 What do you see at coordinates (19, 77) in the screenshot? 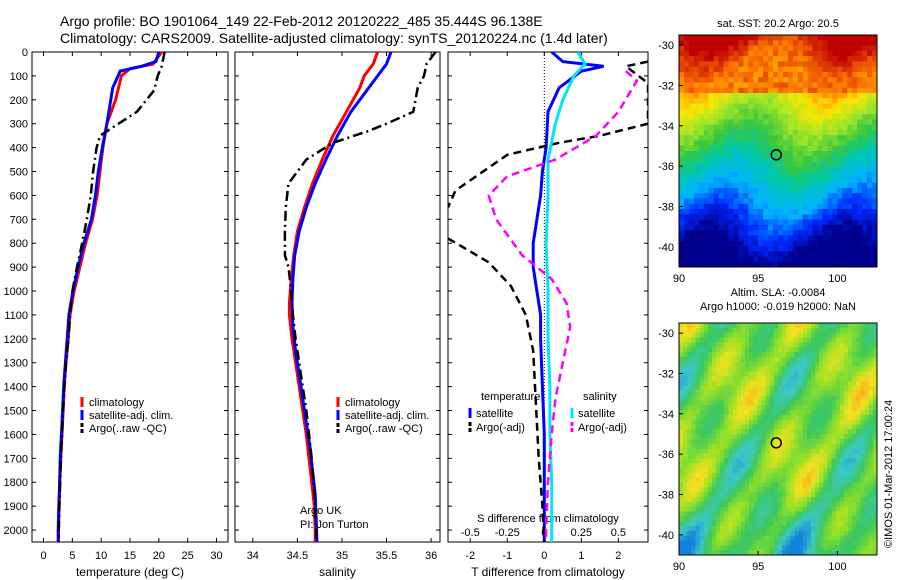
I see `y-tick-label: 100` at bounding box center [19, 77].